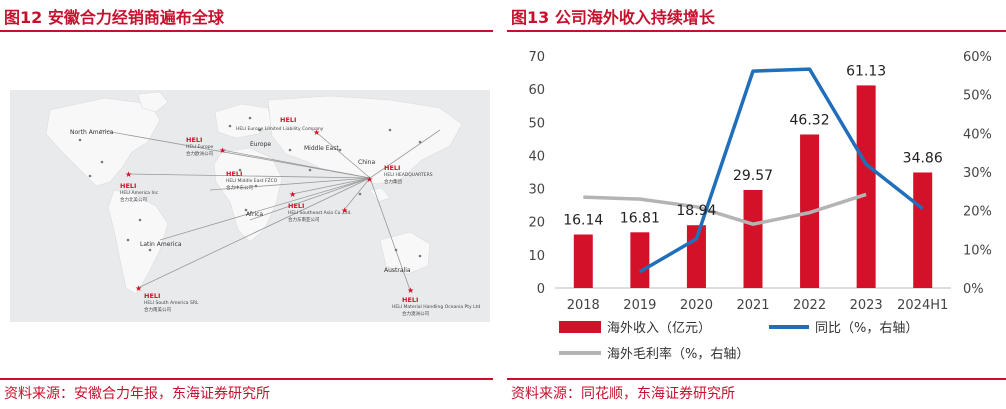  I want to click on figure-12-source: 资料来源：安徽合力年报，东海证券研究所, so click(137, 394).